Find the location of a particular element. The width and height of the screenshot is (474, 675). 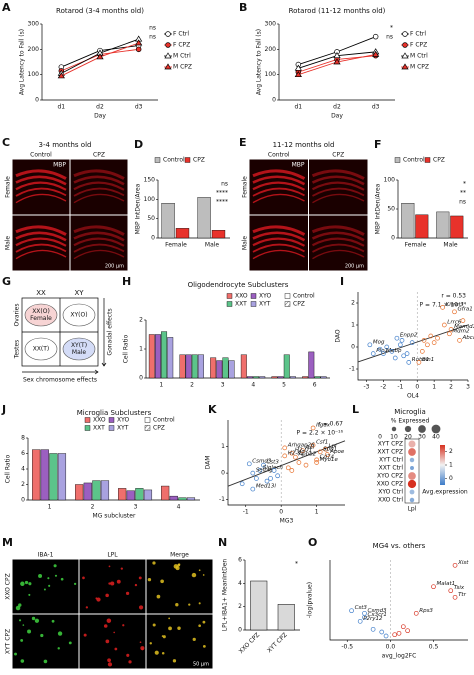

point-label: Rps3 is located at coordinates (426, 611).